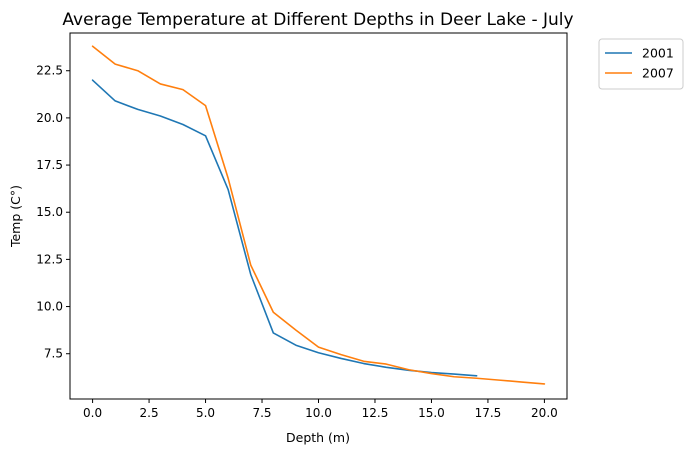 This screenshot has height=456, width=692. I want to click on x-tick-label: 10.0, so click(318, 413).